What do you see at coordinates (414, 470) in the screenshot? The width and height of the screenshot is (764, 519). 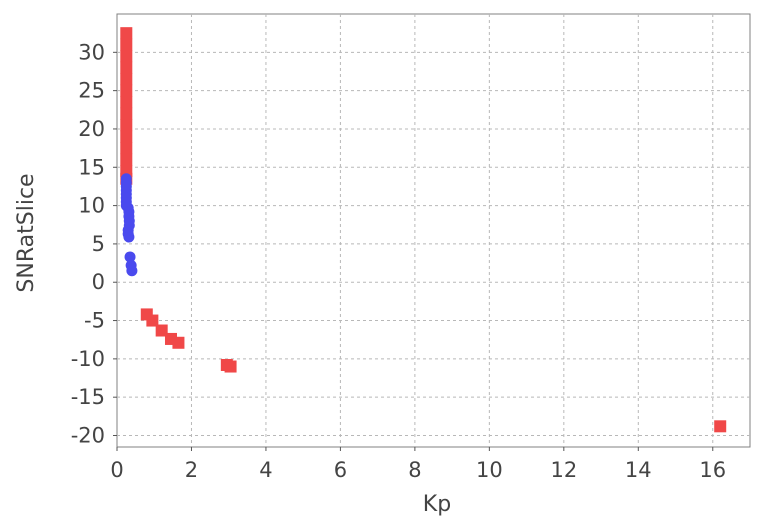 I see `x-tick-label: 8` at bounding box center [414, 470].